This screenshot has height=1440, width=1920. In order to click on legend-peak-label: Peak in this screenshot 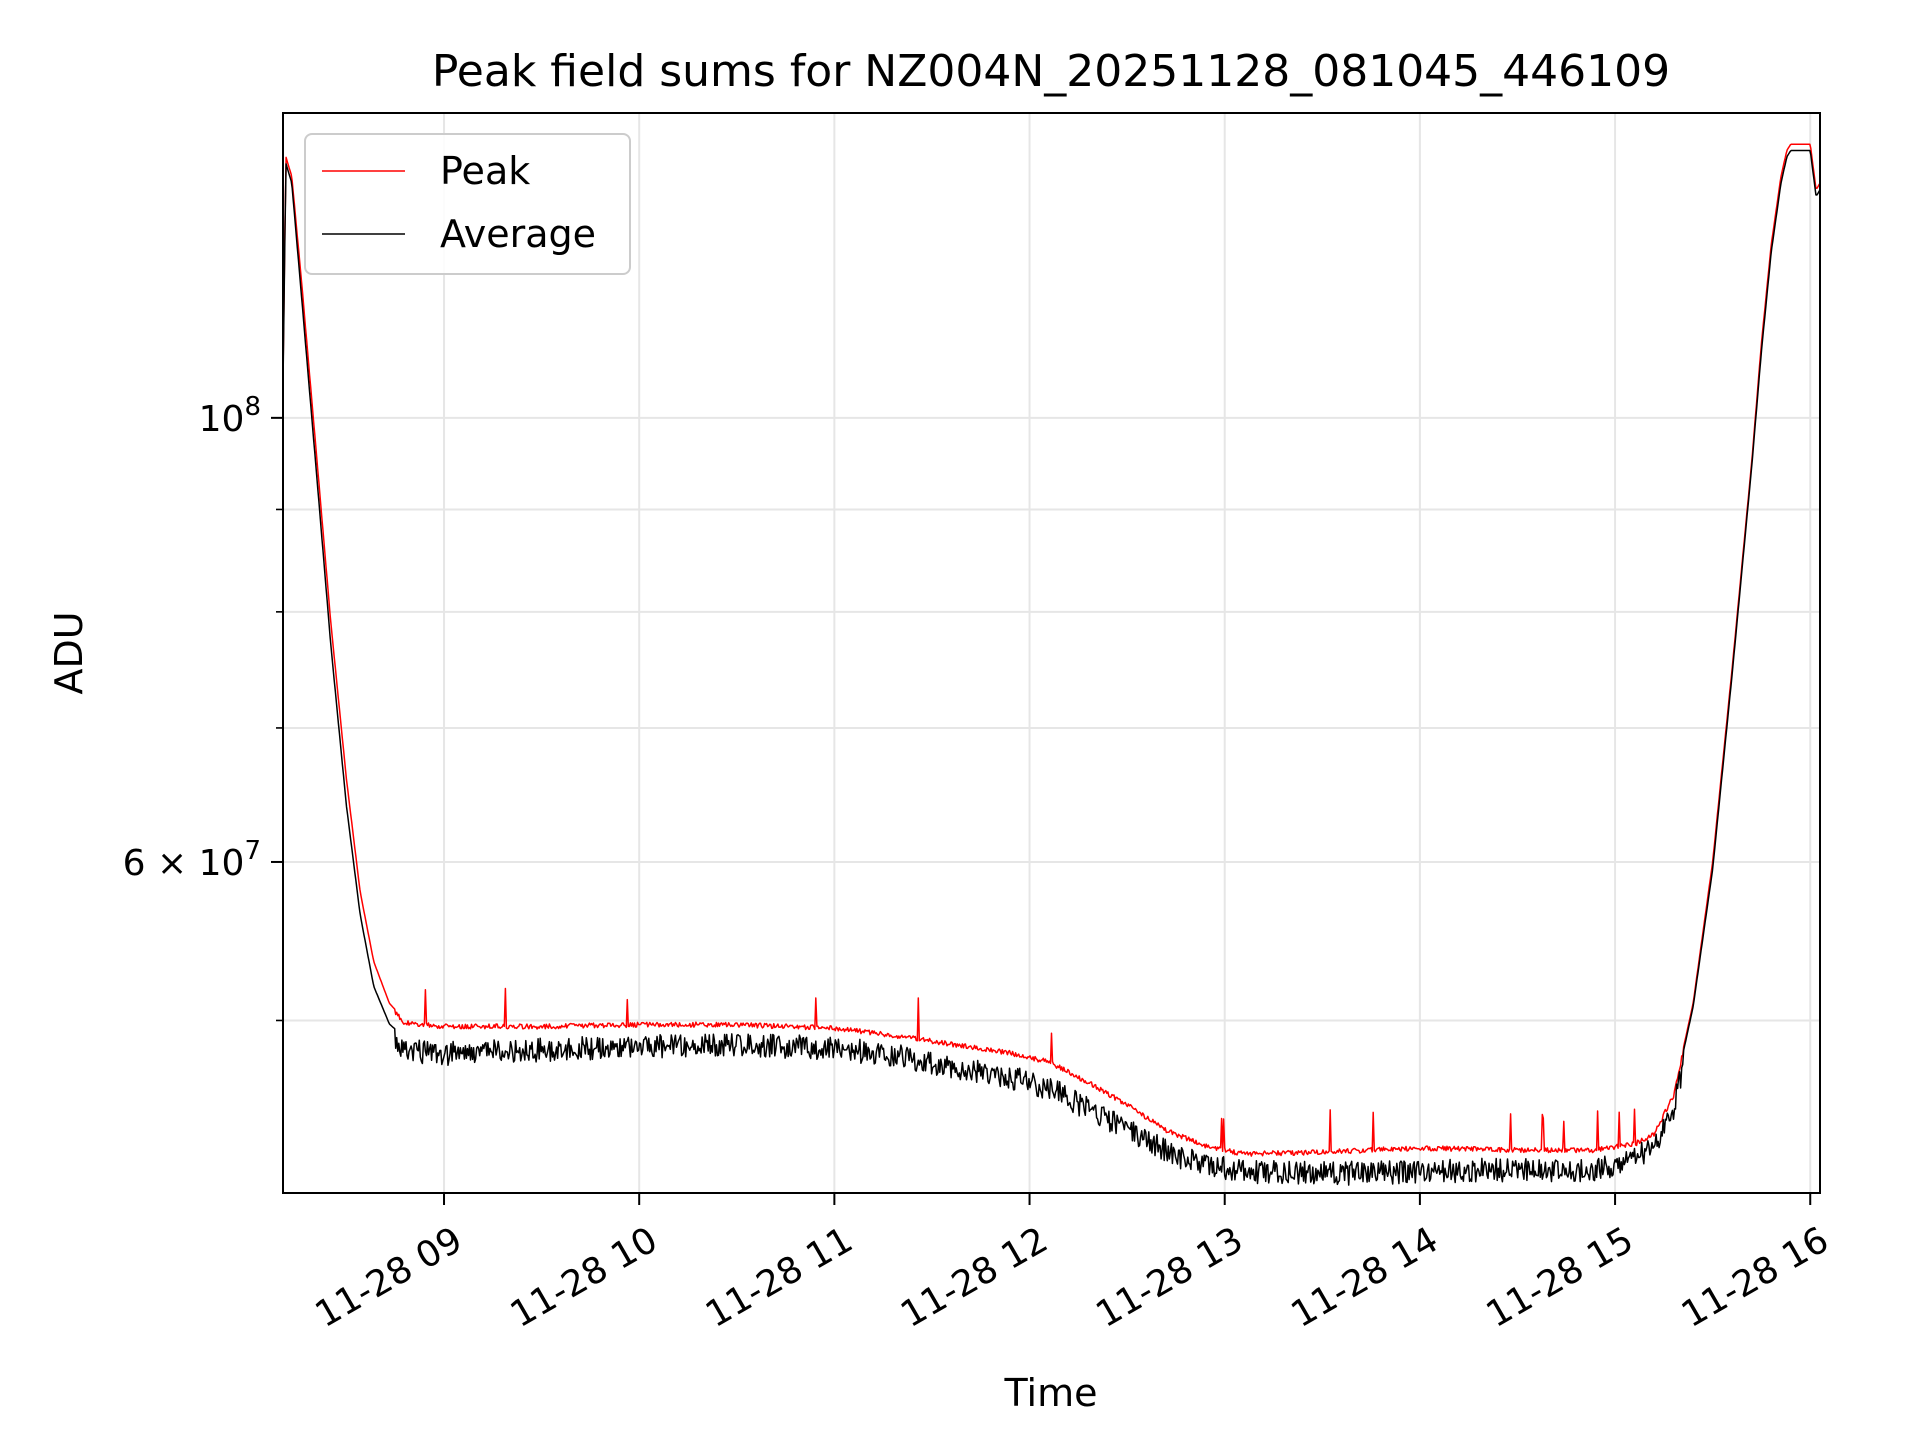, I will do `click(485, 171)`.